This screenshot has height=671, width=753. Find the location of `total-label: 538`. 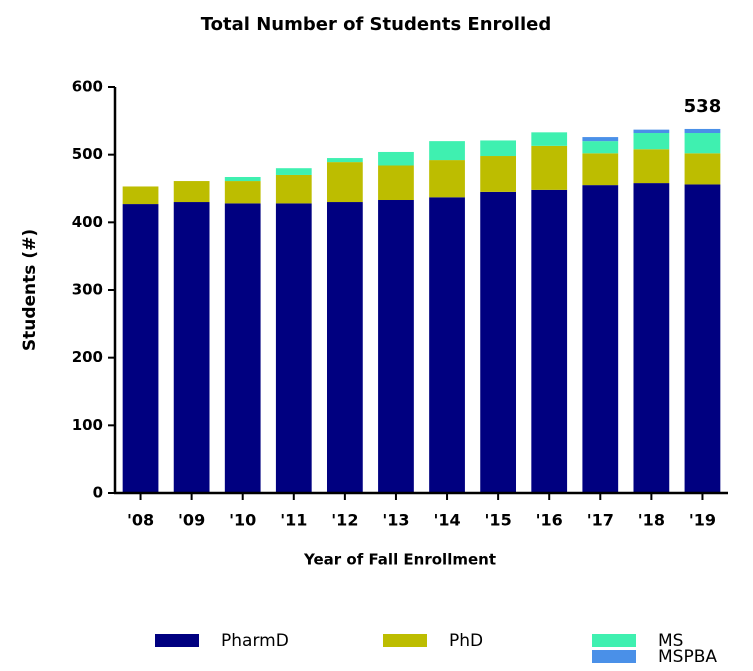

total-label: 538 is located at coordinates (703, 106).